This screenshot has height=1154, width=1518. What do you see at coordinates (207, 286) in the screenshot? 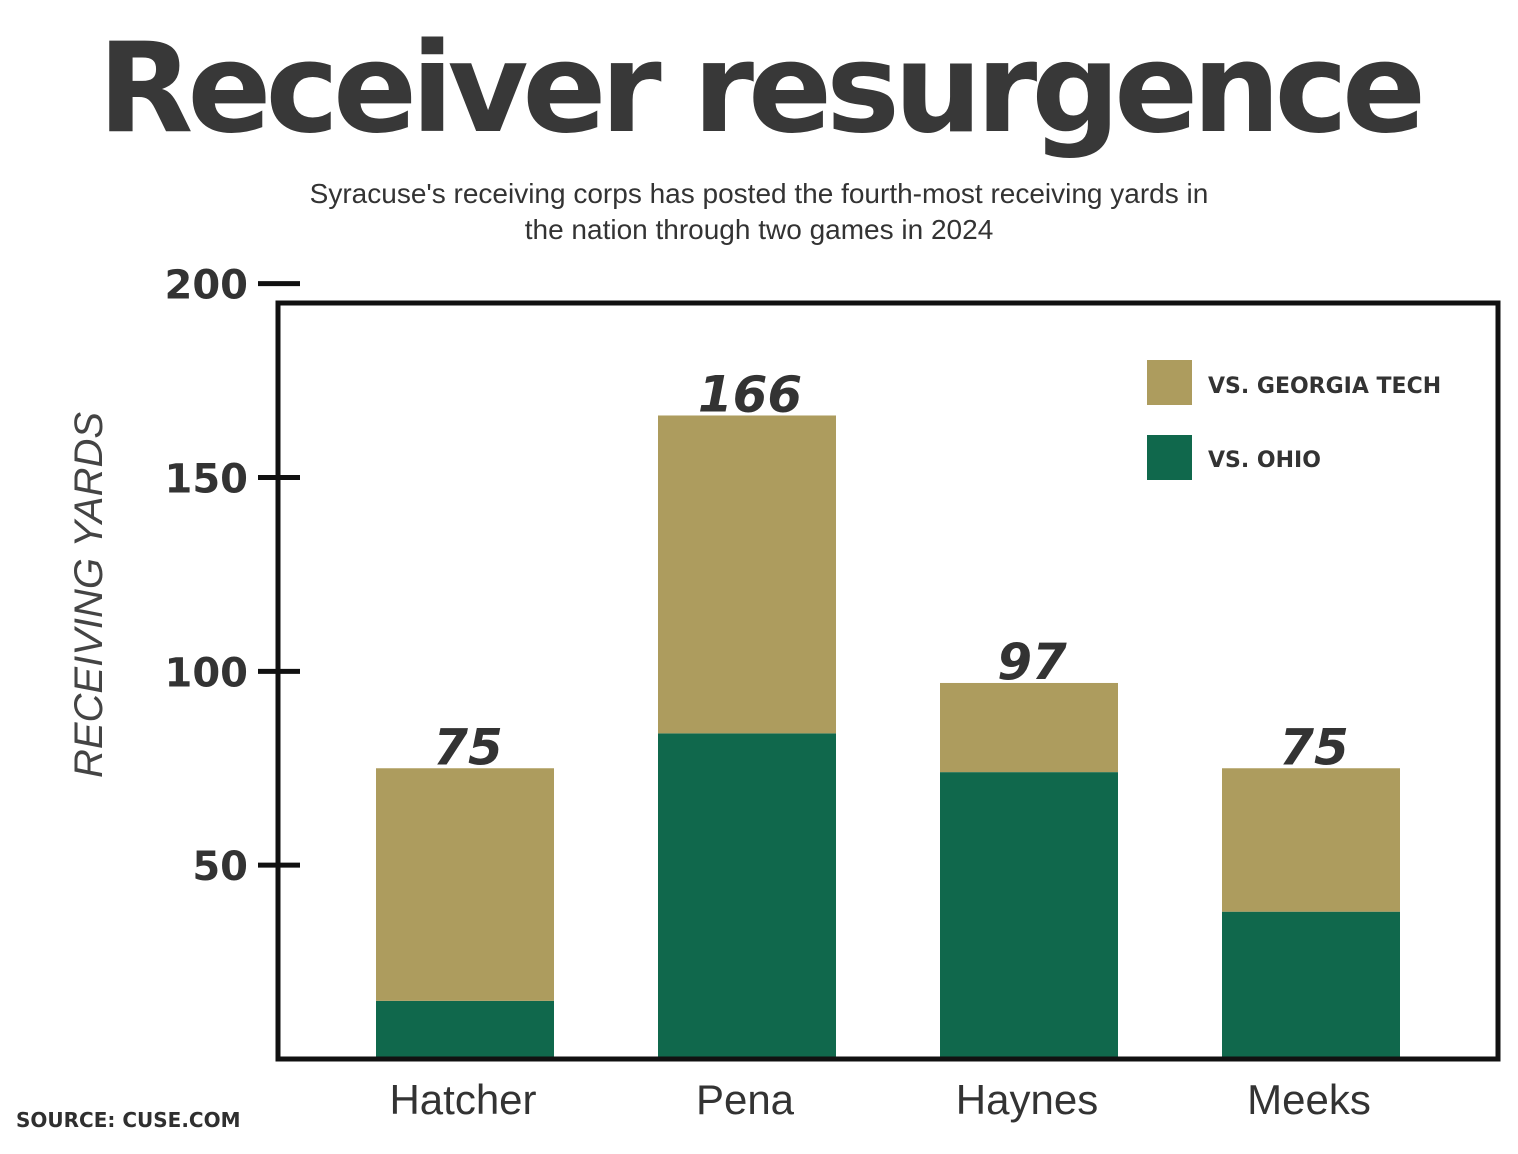
I see `y-tick-label-200: 200` at bounding box center [207, 286].